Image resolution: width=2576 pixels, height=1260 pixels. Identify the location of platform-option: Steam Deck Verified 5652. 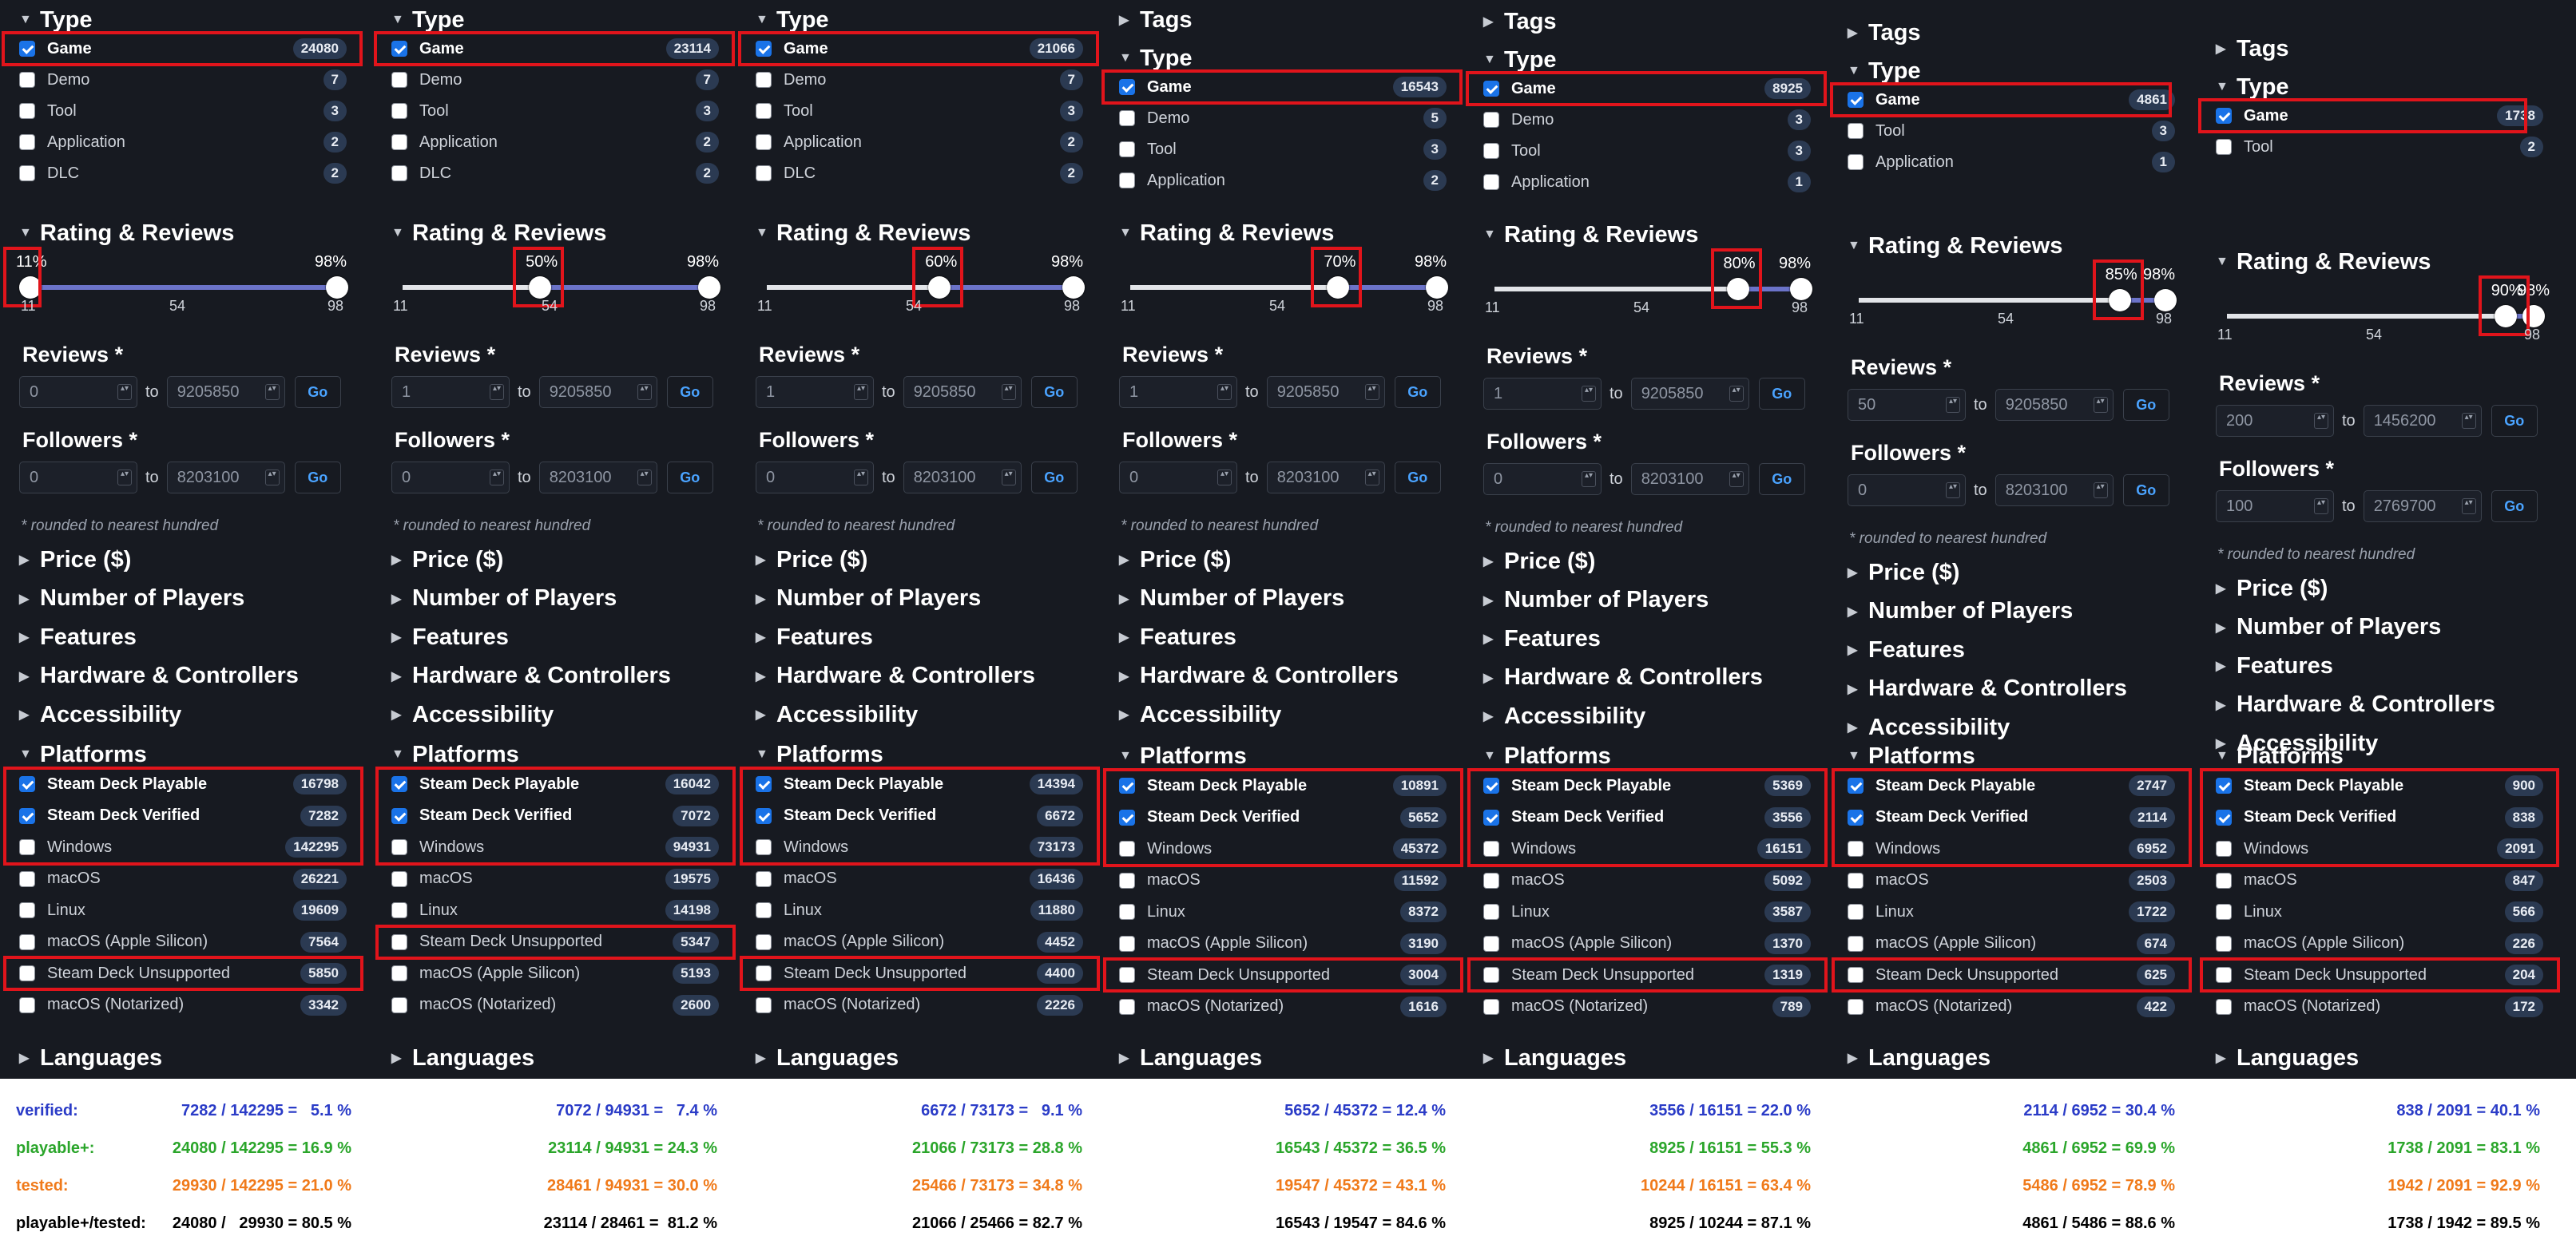
(1283, 817).